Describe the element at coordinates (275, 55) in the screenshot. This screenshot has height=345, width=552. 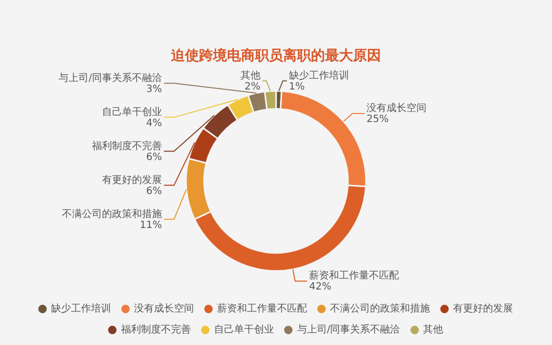
I see `chart-title: 迫使跨境电商职员离职的最大原因` at that location.